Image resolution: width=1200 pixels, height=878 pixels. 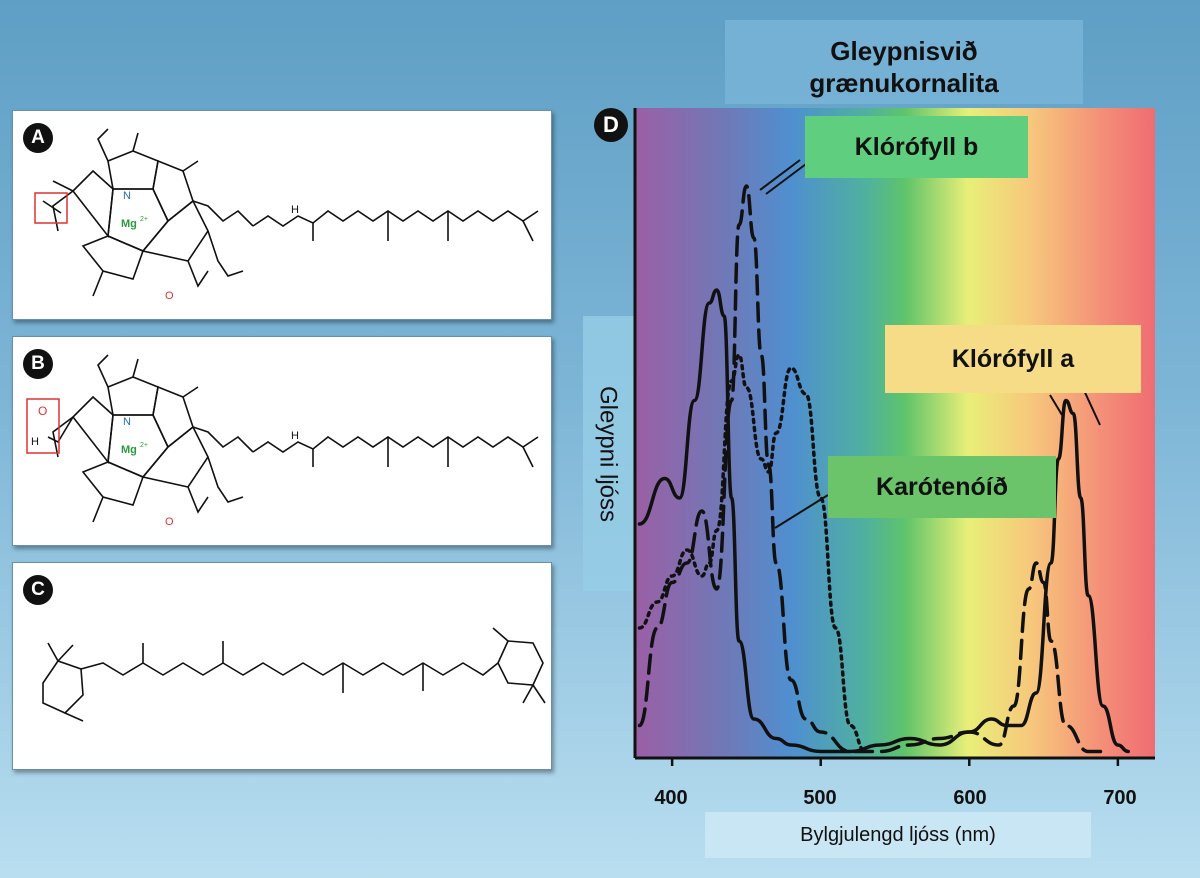 I want to click on x-tick-label-700: 700, so click(x=1120, y=798).